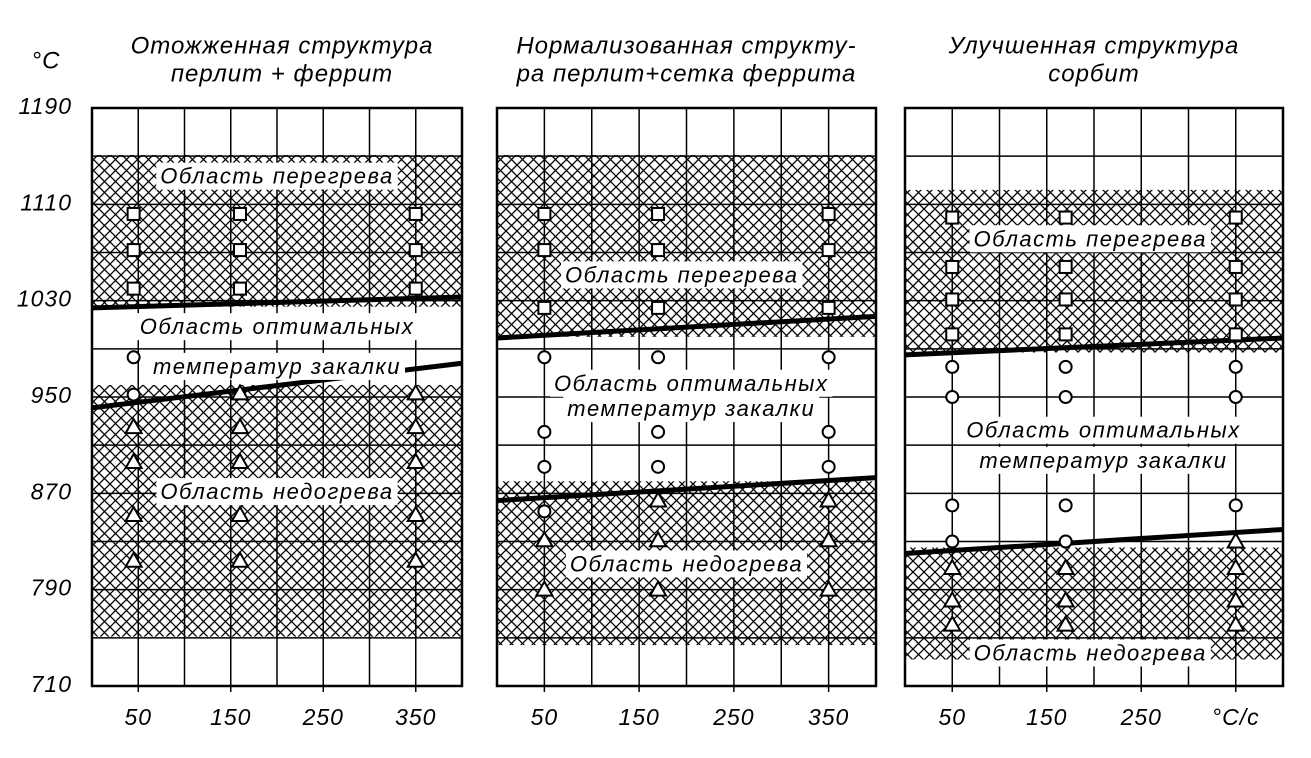 Image resolution: width=1311 pixels, height=758 pixels. What do you see at coordinates (686, 73) in the screenshot?
I see `panel-title: ра перлит+сетка феррита` at bounding box center [686, 73].